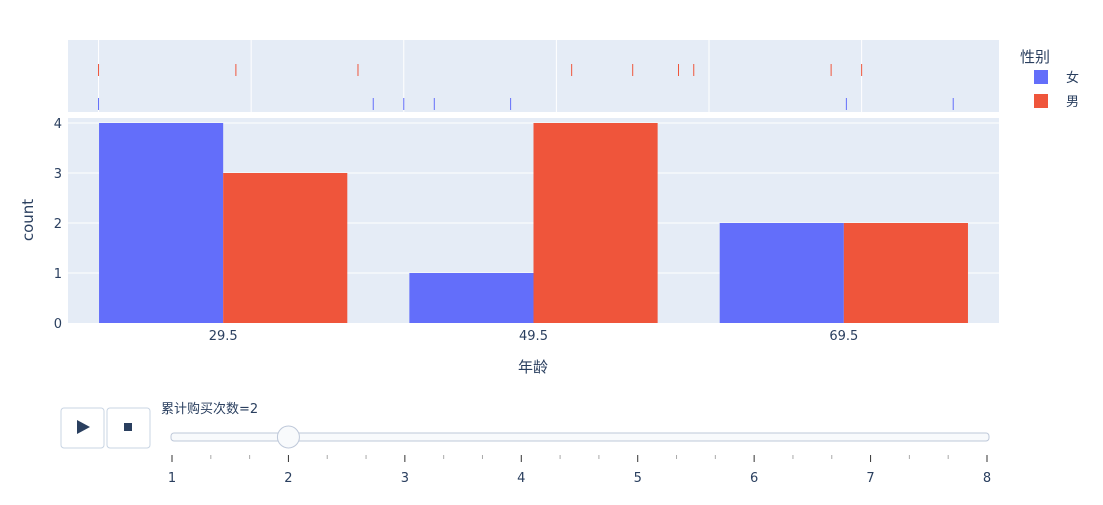 This screenshot has height=505, width=1103. Describe the element at coordinates (285, 248) in the screenshot. I see `bar-男-29.5` at that location.